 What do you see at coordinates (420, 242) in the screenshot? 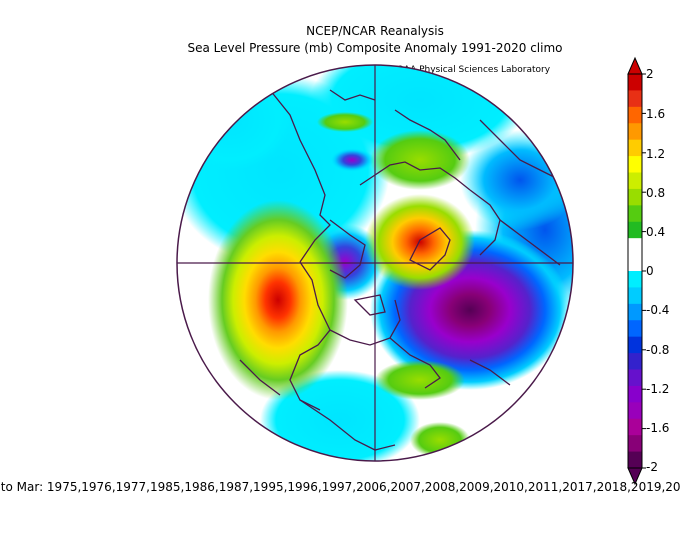
I see `siberian-high-anomaly` at bounding box center [420, 242].